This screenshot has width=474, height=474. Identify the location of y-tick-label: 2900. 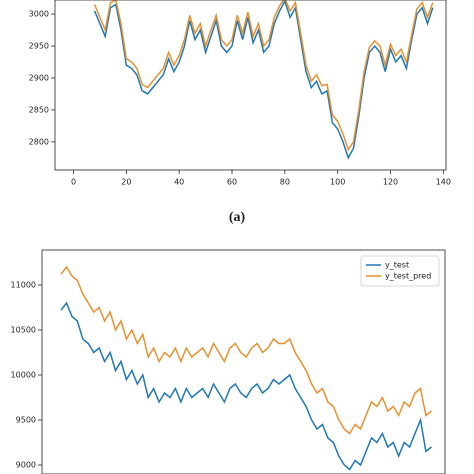
(39, 77).